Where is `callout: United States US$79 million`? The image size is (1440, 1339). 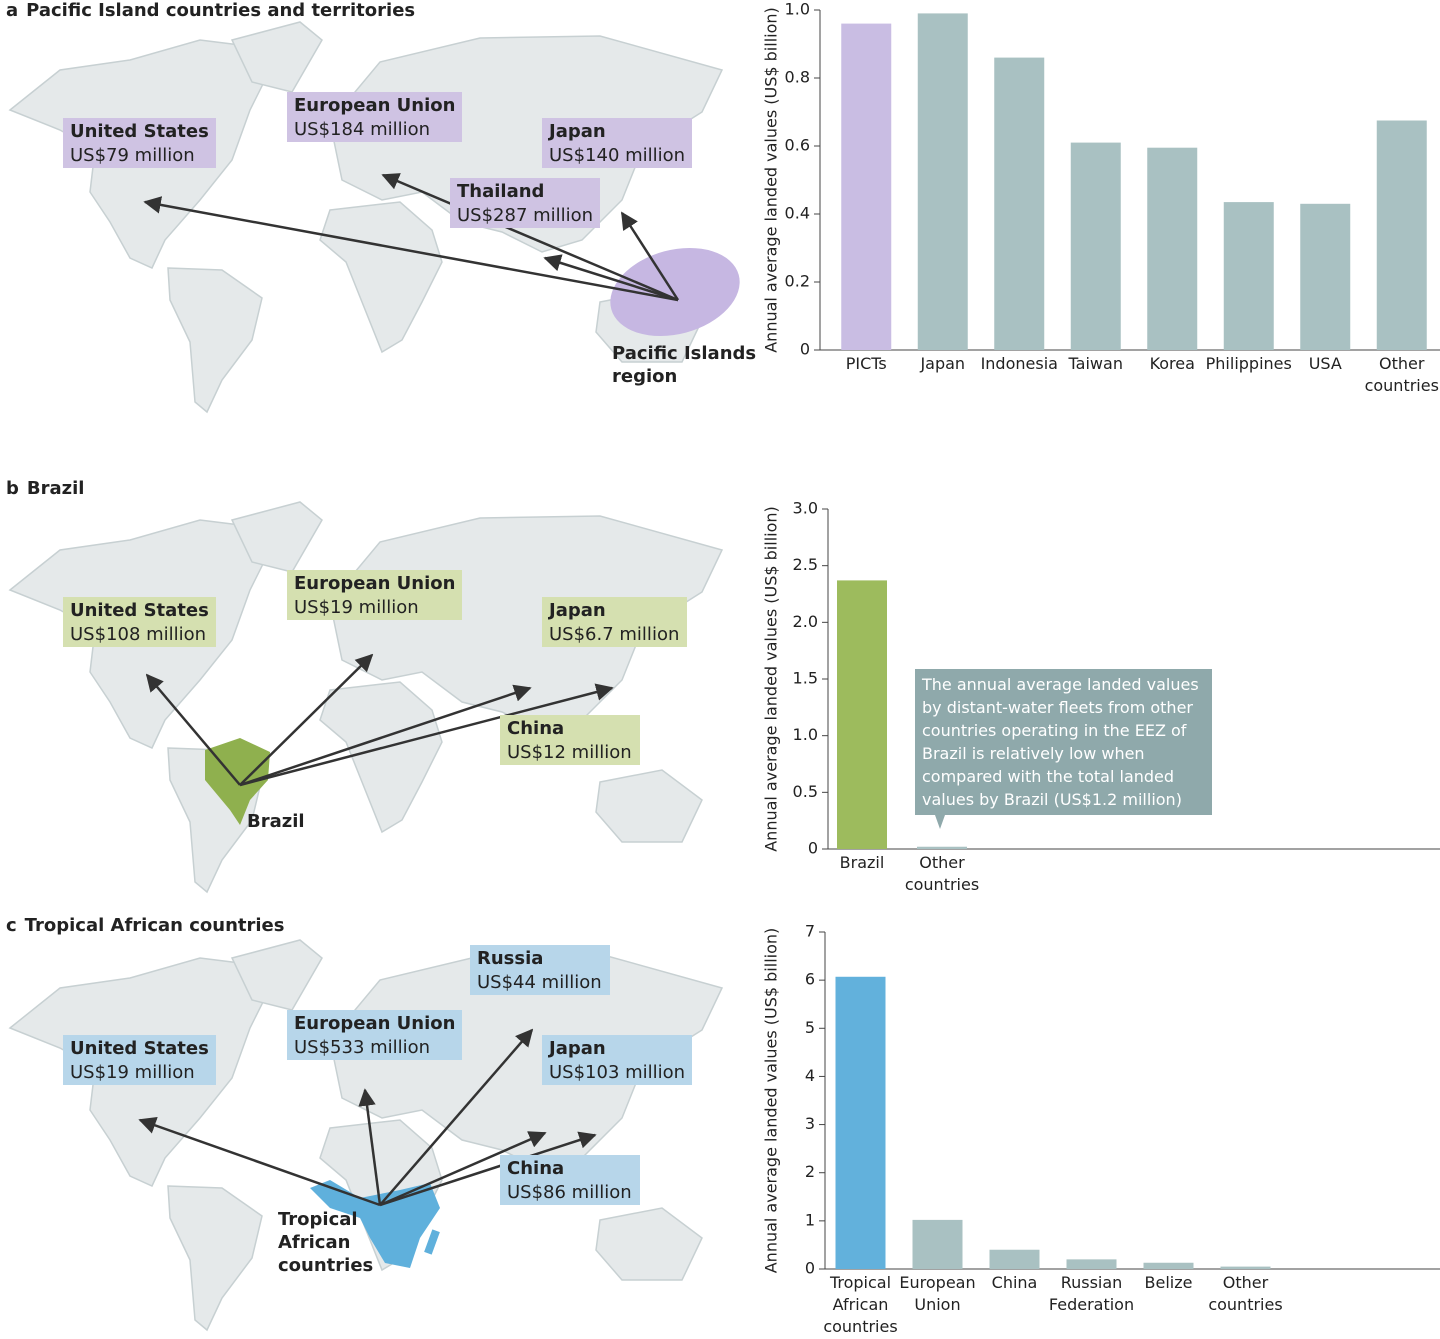
callout: United States US$79 million is located at coordinates (139, 143).